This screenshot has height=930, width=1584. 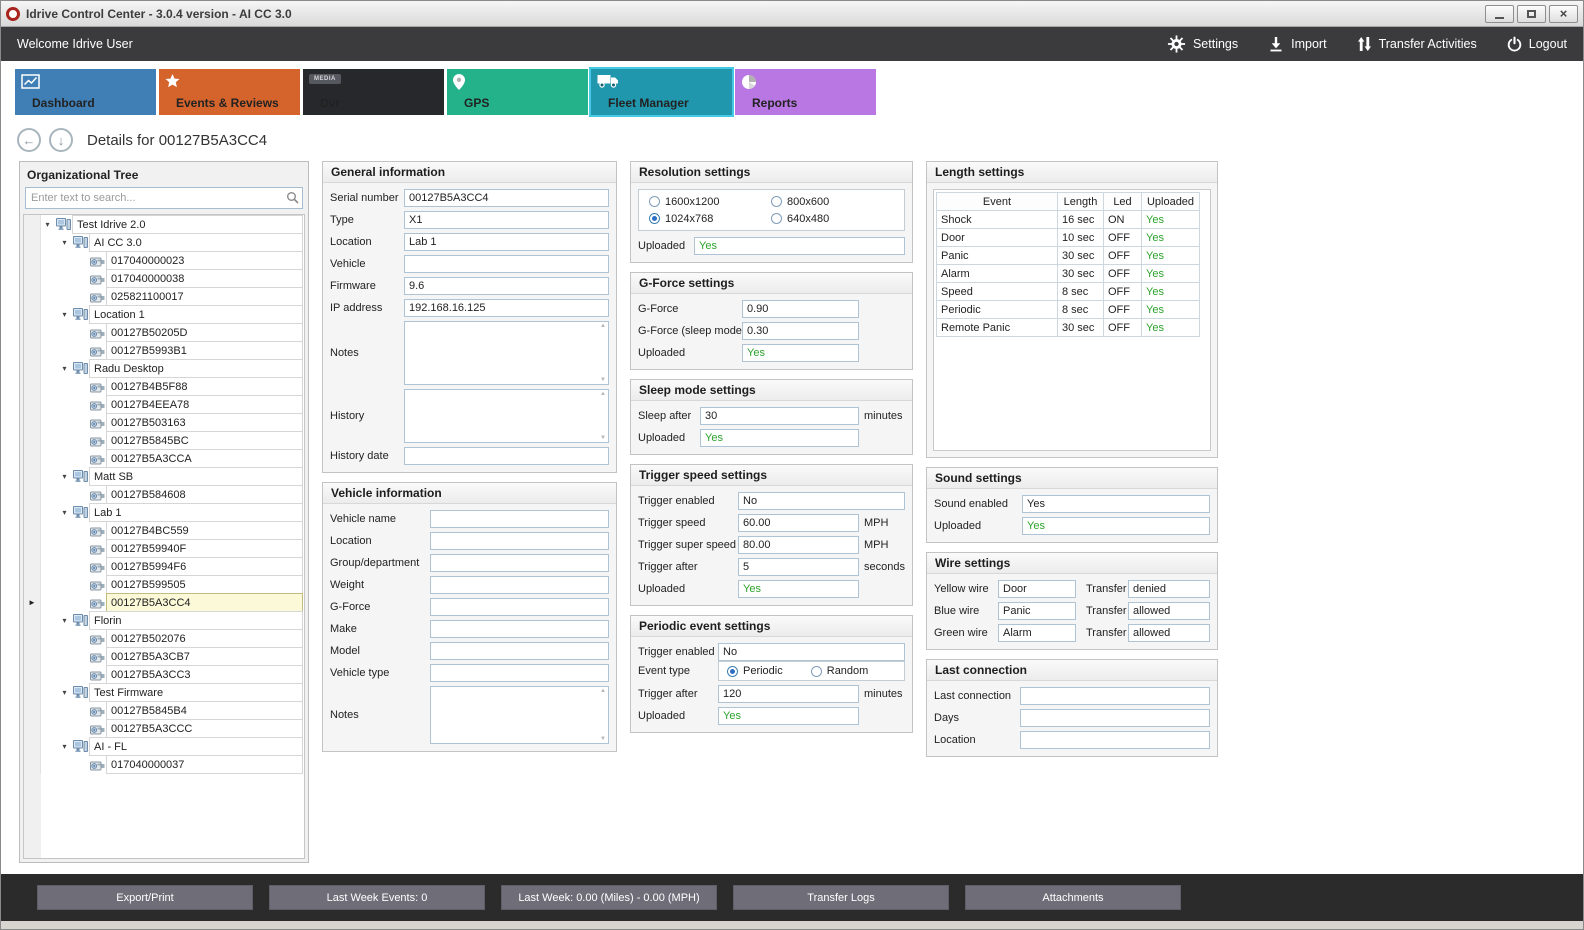 What do you see at coordinates (661, 92) in the screenshot?
I see `tab-fleet-manager: Fleet Manager` at bounding box center [661, 92].